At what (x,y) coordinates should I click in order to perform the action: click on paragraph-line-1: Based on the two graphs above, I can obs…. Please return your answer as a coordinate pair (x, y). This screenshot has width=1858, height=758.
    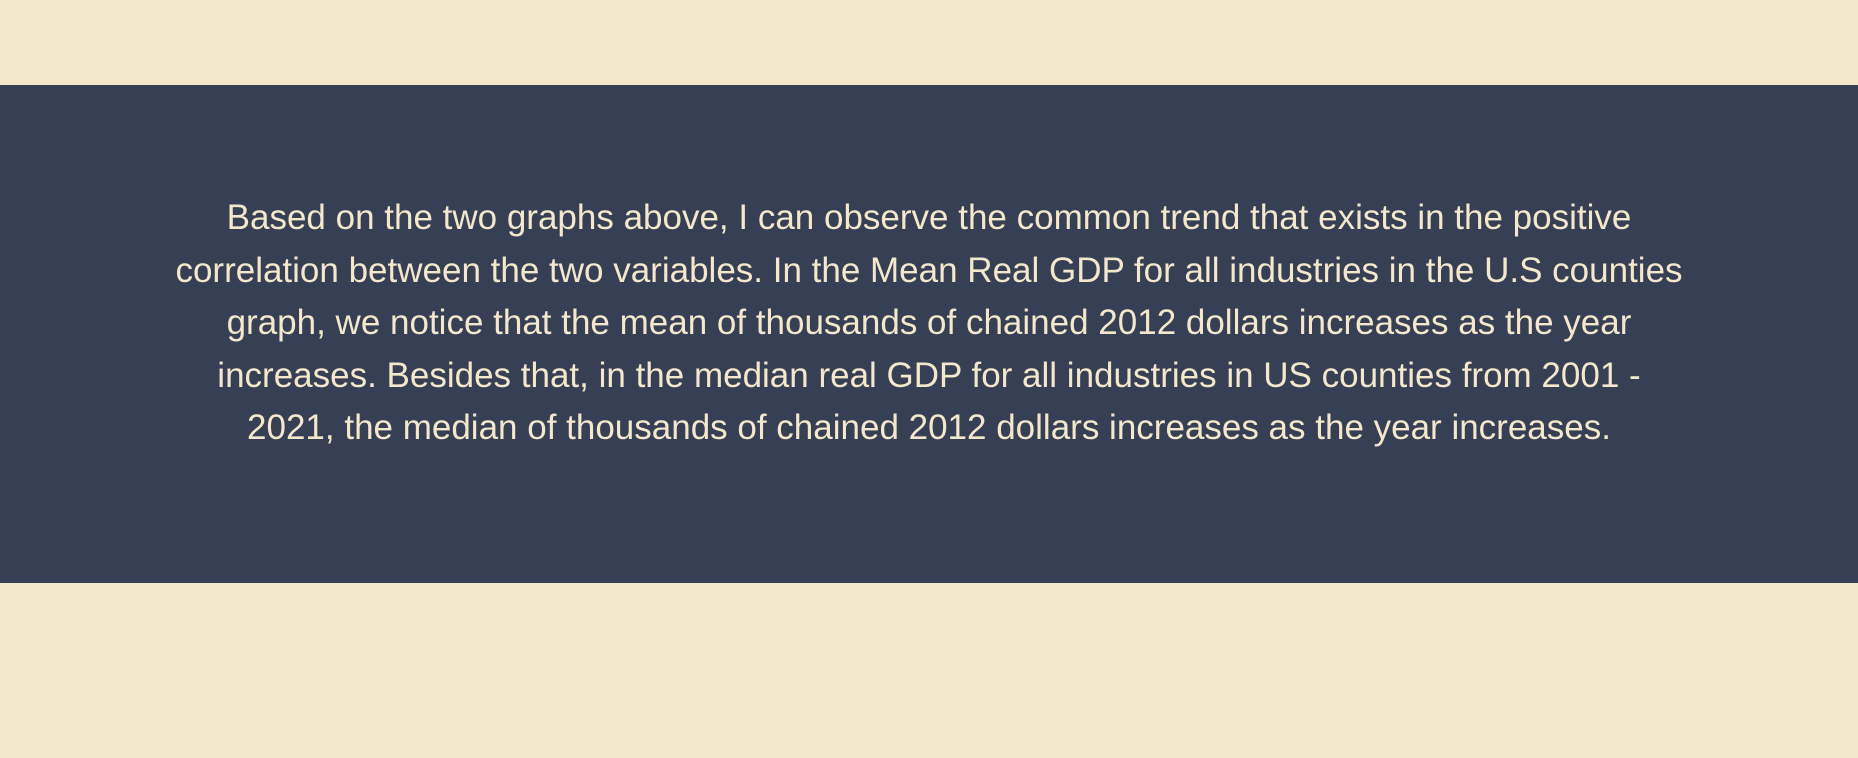
    Looking at the image, I should click on (929, 217).